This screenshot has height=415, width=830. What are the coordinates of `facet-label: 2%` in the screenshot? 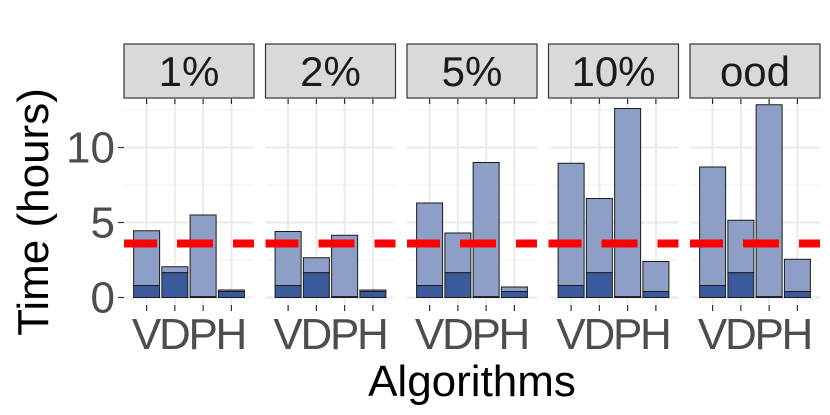 It's located at (330, 71).